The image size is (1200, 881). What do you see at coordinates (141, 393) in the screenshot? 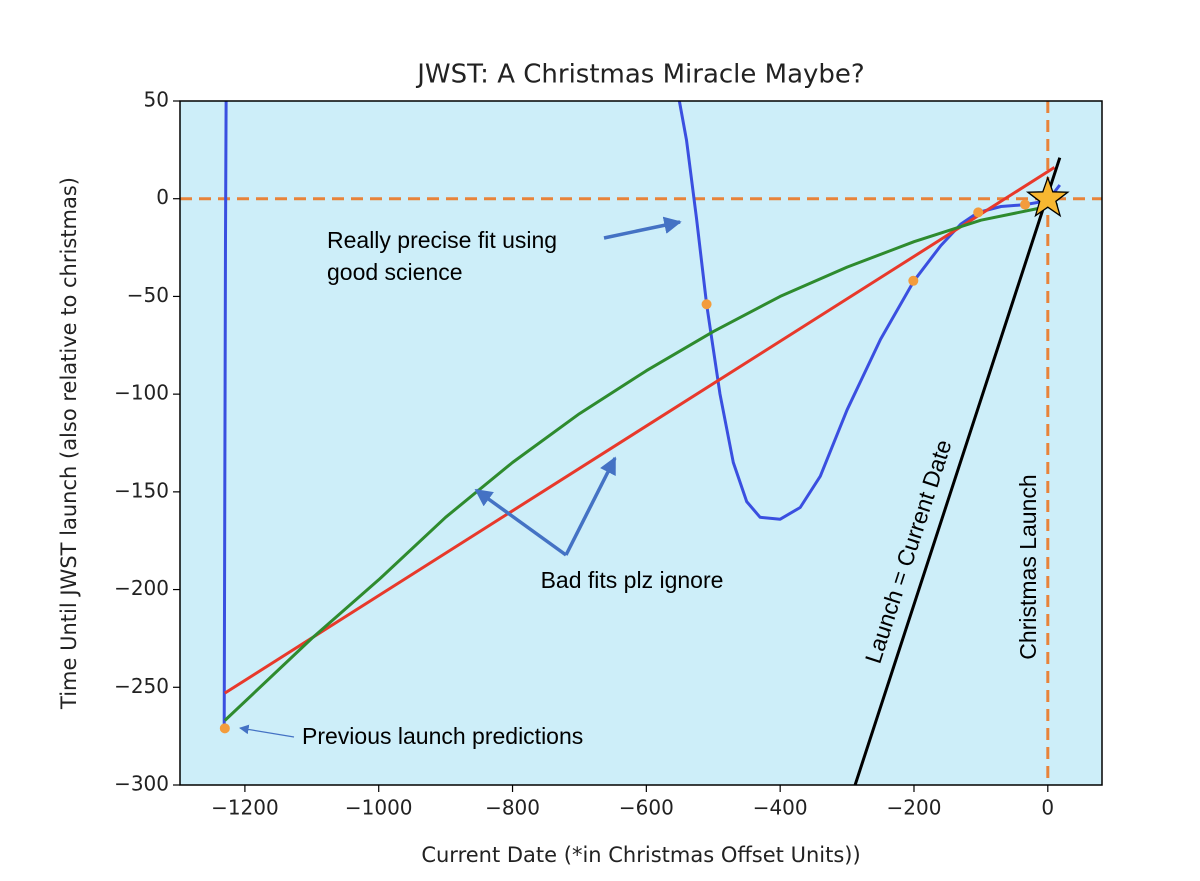
I see `y-tick-label: −100` at bounding box center [141, 393].